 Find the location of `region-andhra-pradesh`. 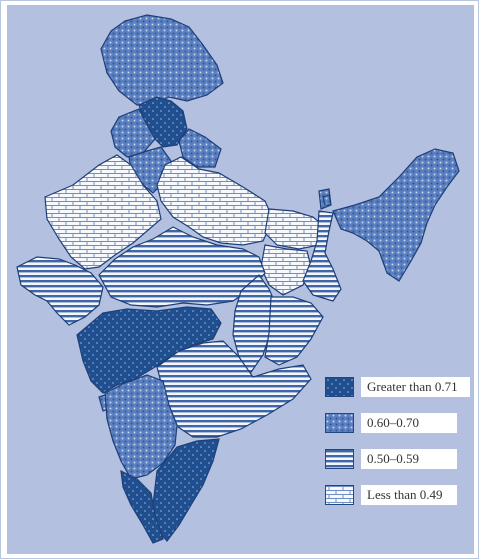

region-andhra-pradesh is located at coordinates (234, 389).